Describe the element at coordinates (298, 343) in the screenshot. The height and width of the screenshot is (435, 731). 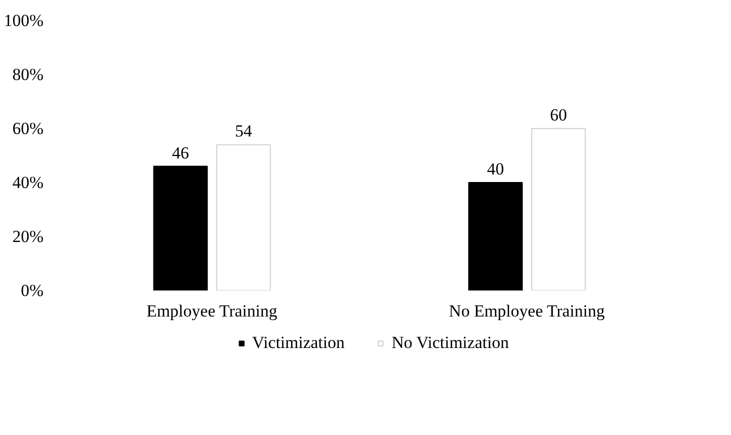
I see `legend-label: Victimization` at that location.